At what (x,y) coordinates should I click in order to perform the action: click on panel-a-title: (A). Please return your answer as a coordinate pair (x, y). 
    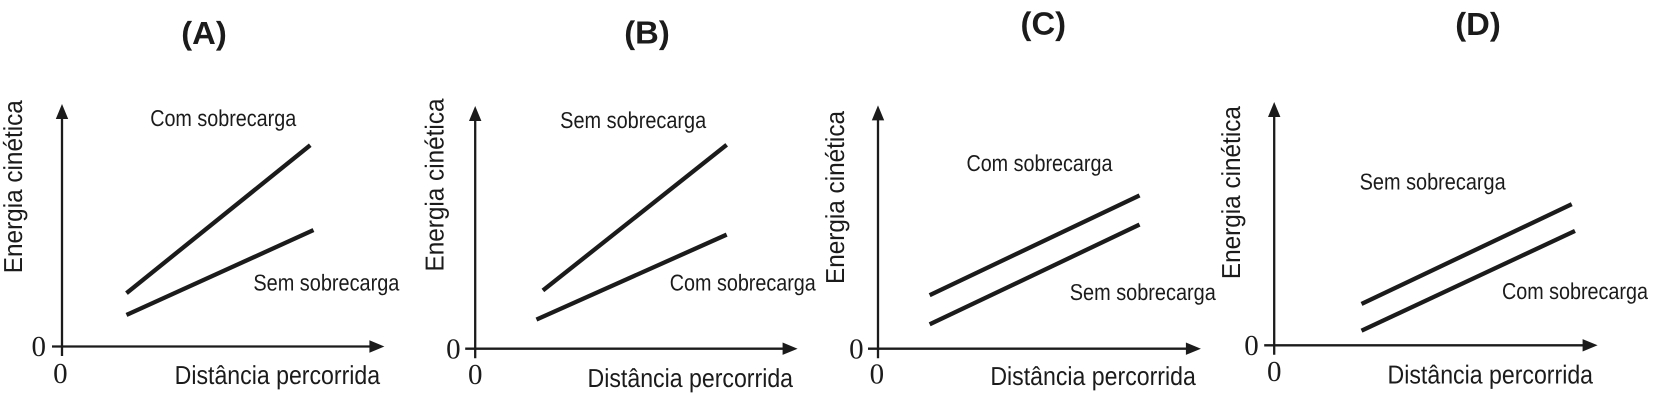
    Looking at the image, I should click on (204, 33).